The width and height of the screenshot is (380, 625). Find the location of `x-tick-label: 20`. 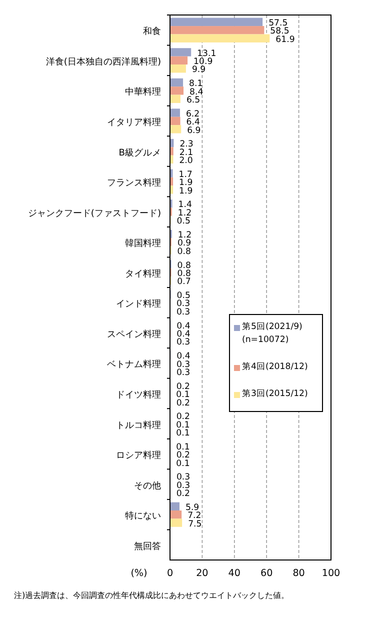

x-tick-label: 20 is located at coordinates (202, 573).